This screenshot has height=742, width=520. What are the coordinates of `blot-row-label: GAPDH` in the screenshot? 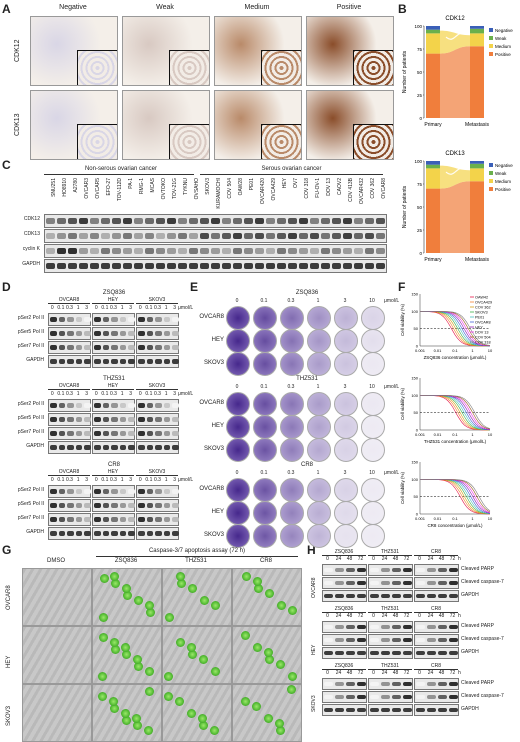 It's located at (470, 595).